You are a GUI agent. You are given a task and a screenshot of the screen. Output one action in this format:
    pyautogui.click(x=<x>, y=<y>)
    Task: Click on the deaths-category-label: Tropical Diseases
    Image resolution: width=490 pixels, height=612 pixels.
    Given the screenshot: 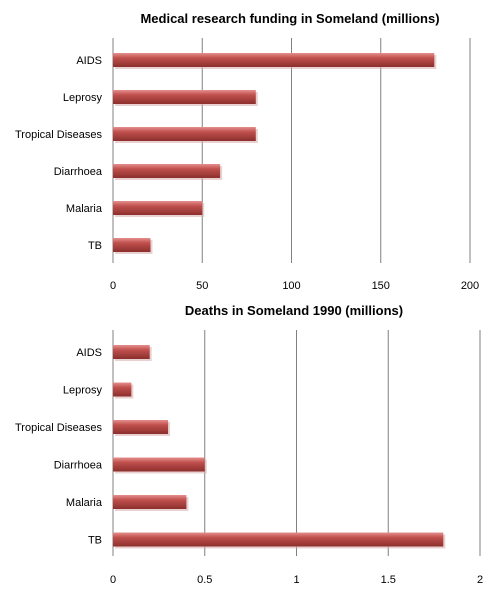 What is the action you would take?
    pyautogui.click(x=59, y=428)
    